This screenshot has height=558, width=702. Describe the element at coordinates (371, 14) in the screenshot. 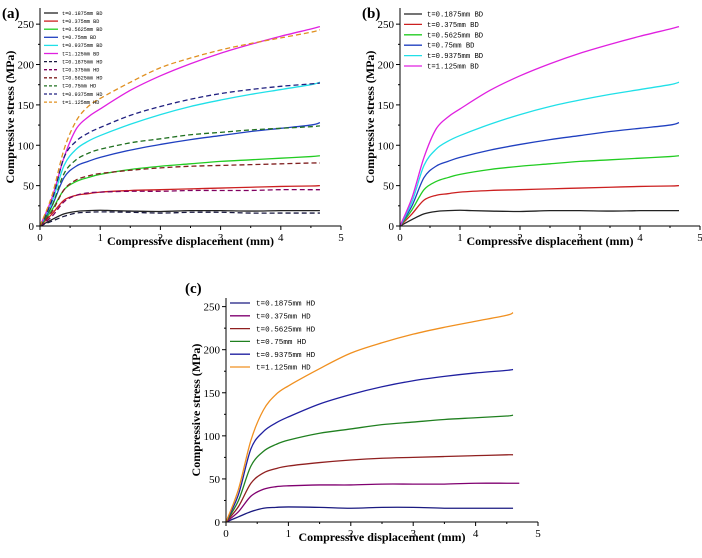

I see `panel-label: (b)` at that location.